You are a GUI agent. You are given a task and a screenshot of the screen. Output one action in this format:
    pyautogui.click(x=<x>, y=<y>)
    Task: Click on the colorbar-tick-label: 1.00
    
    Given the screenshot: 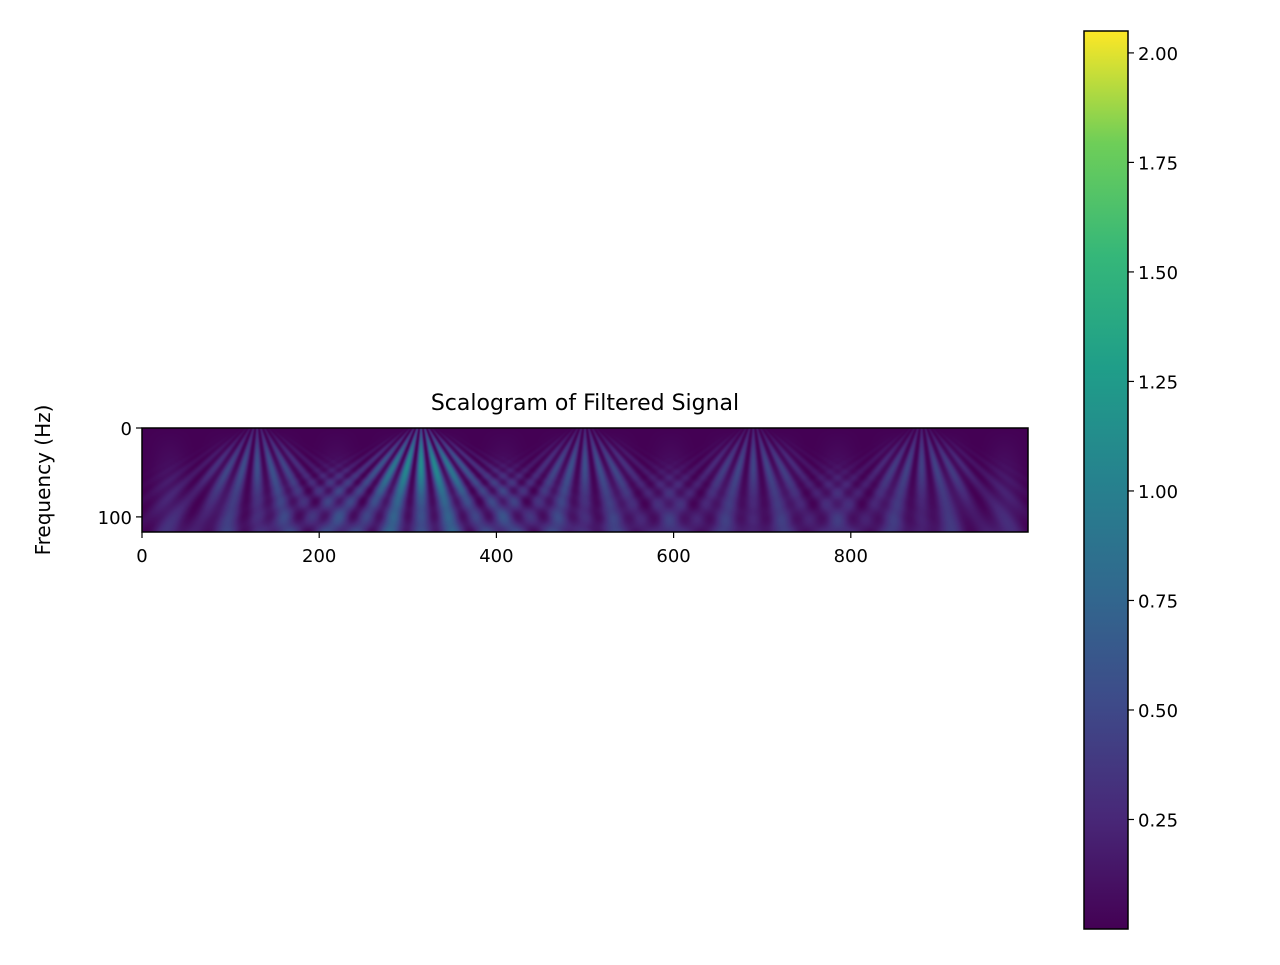 What is the action you would take?
    pyautogui.click(x=1158, y=492)
    